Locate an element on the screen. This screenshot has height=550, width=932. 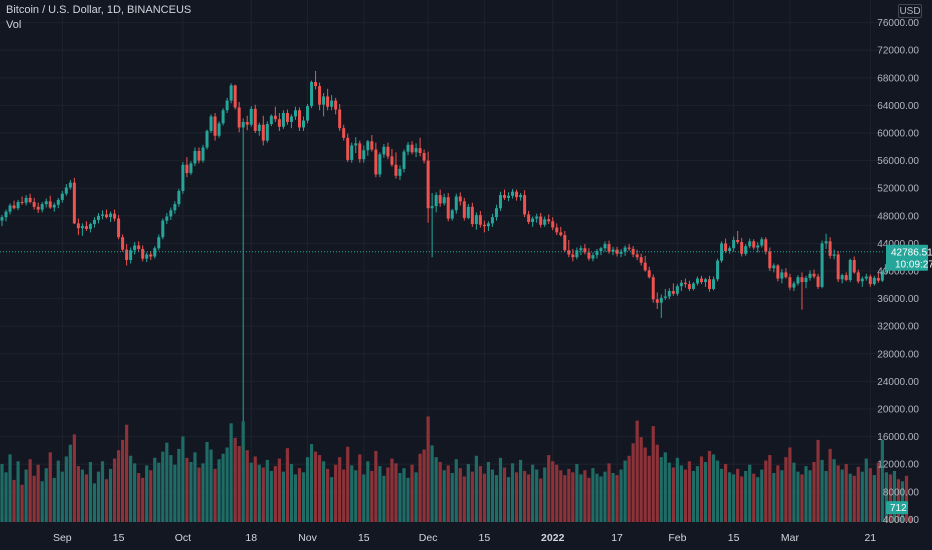
price-tick-label: 64000.00 is located at coordinates (898, 106).